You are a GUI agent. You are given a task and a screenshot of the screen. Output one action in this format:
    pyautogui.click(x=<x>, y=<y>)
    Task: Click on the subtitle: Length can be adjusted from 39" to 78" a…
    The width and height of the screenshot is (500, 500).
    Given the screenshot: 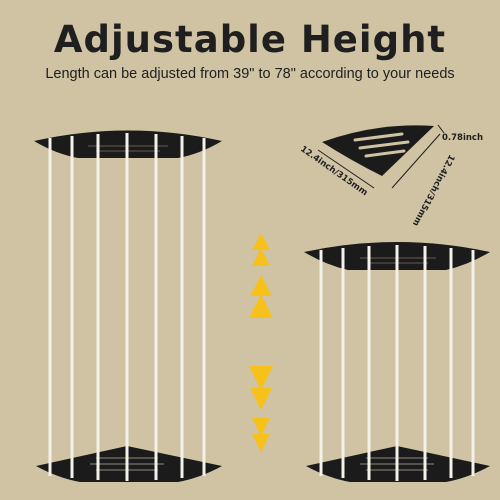 What is the action you would take?
    pyautogui.click(x=250, y=74)
    